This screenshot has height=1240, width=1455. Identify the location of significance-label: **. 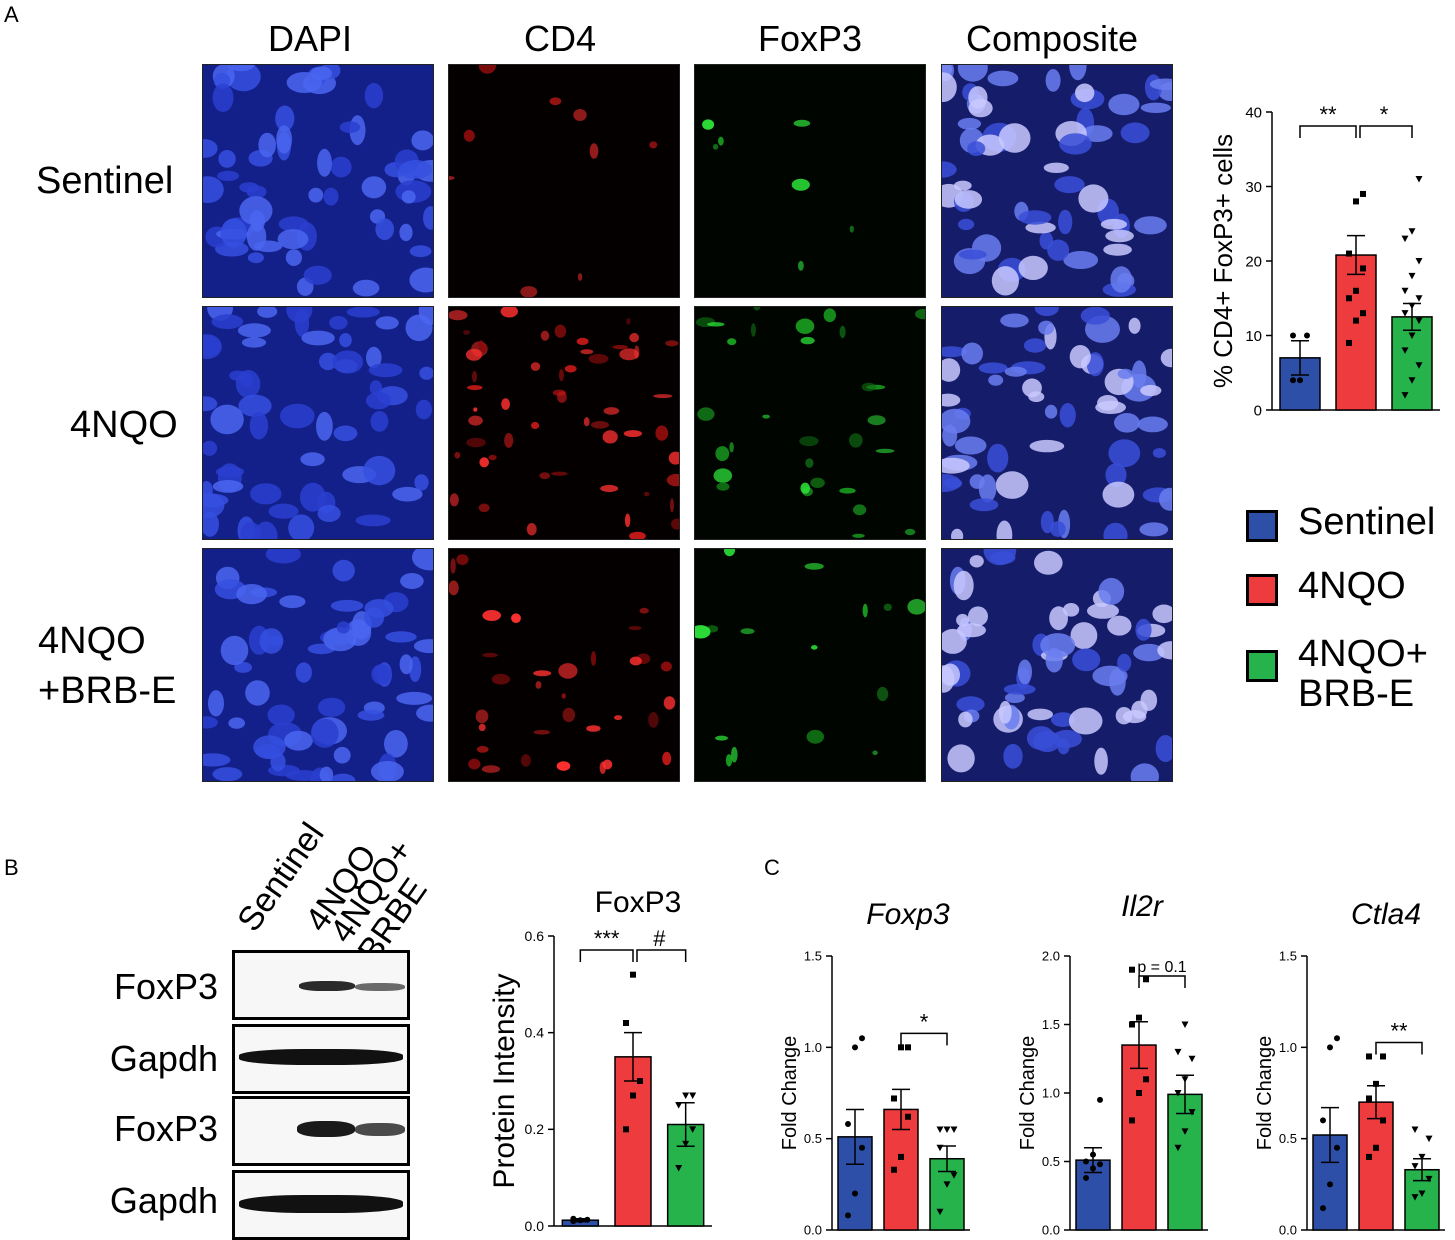
(1328, 114).